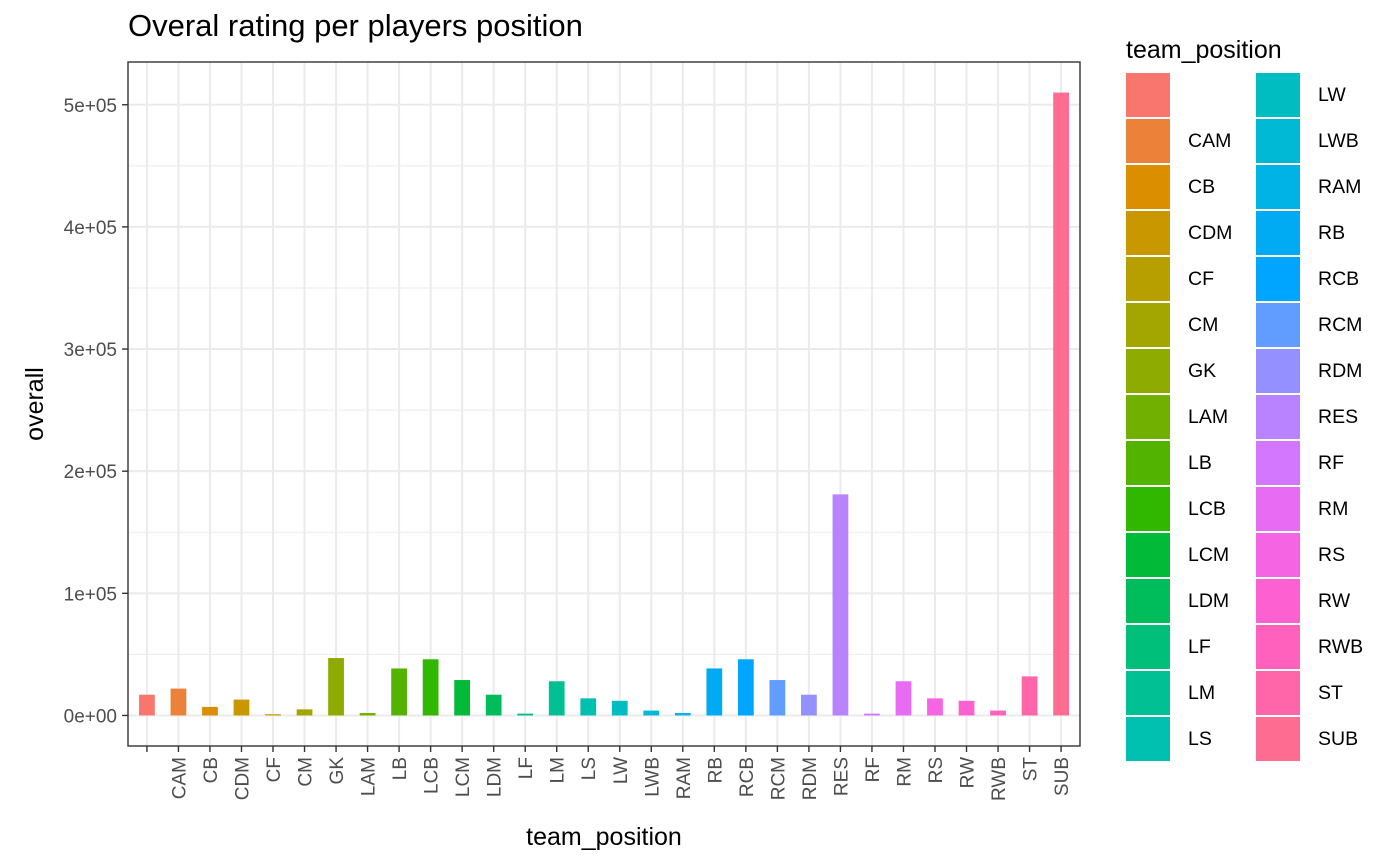 The height and width of the screenshot is (865, 1400). I want to click on legend-item: CDM, so click(1191, 233).